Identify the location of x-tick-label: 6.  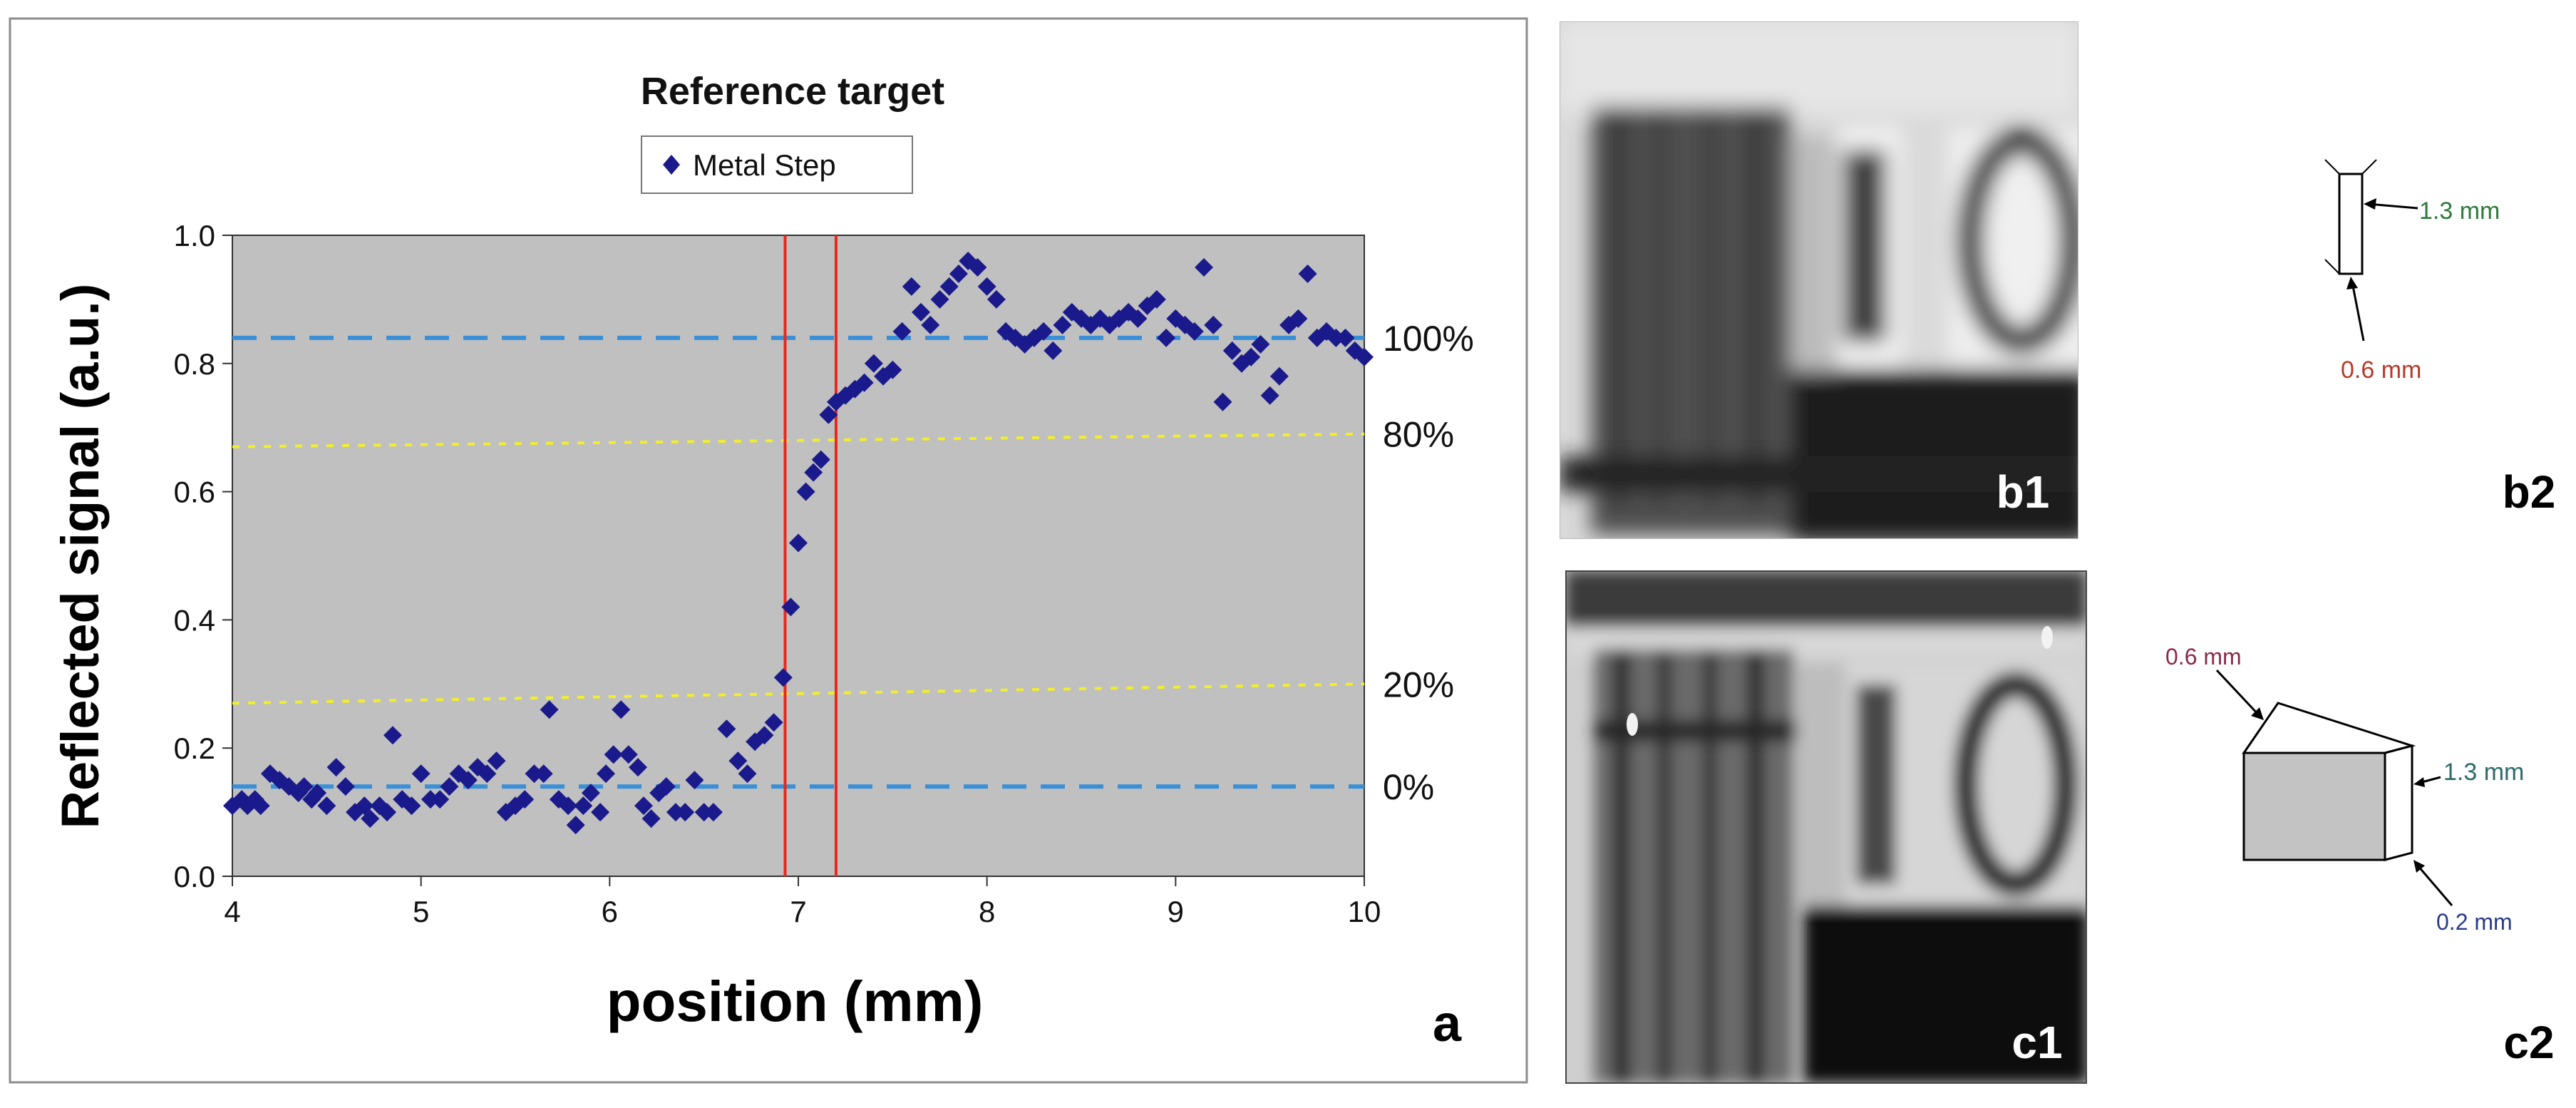
(610, 911).